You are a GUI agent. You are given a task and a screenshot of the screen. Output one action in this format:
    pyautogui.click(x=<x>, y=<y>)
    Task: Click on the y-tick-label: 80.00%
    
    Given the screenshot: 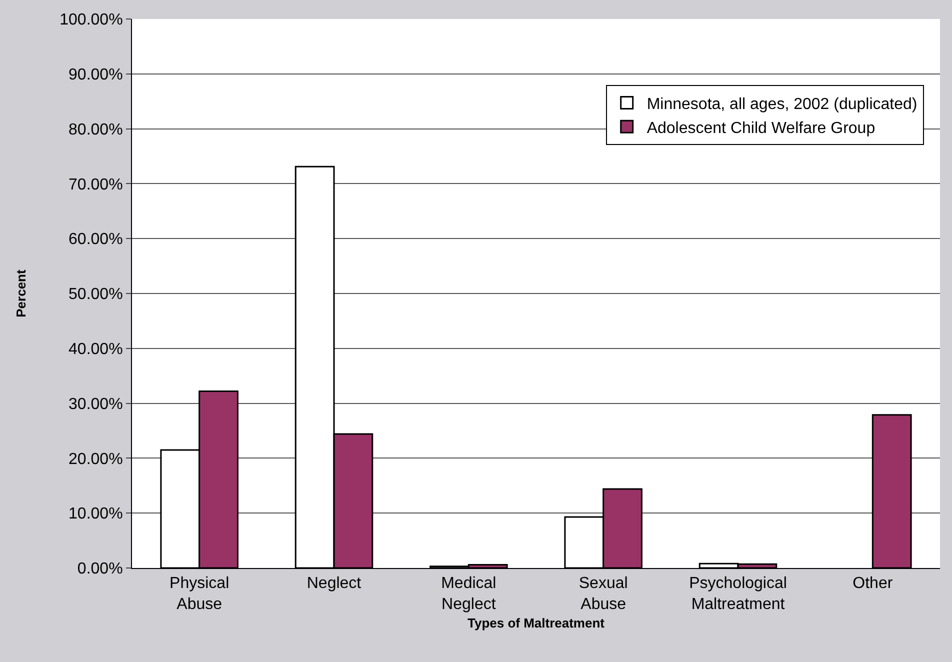 What is the action you would take?
    pyautogui.click(x=95, y=129)
    